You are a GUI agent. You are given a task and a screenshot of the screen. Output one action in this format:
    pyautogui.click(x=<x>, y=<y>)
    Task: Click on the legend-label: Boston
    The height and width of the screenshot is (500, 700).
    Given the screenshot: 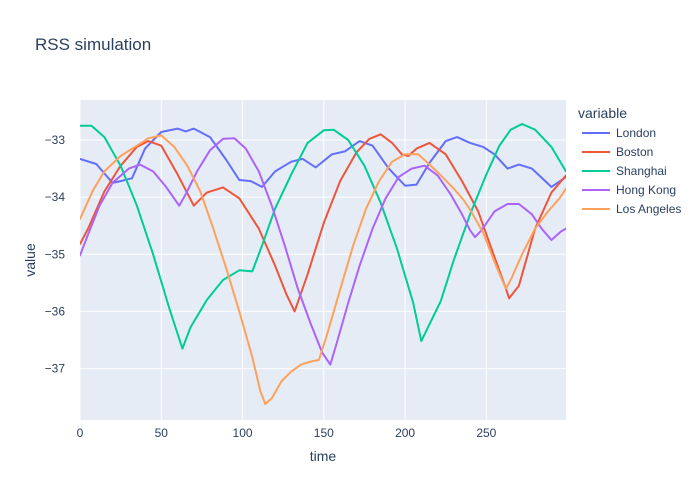 What is the action you would take?
    pyautogui.click(x=634, y=152)
    